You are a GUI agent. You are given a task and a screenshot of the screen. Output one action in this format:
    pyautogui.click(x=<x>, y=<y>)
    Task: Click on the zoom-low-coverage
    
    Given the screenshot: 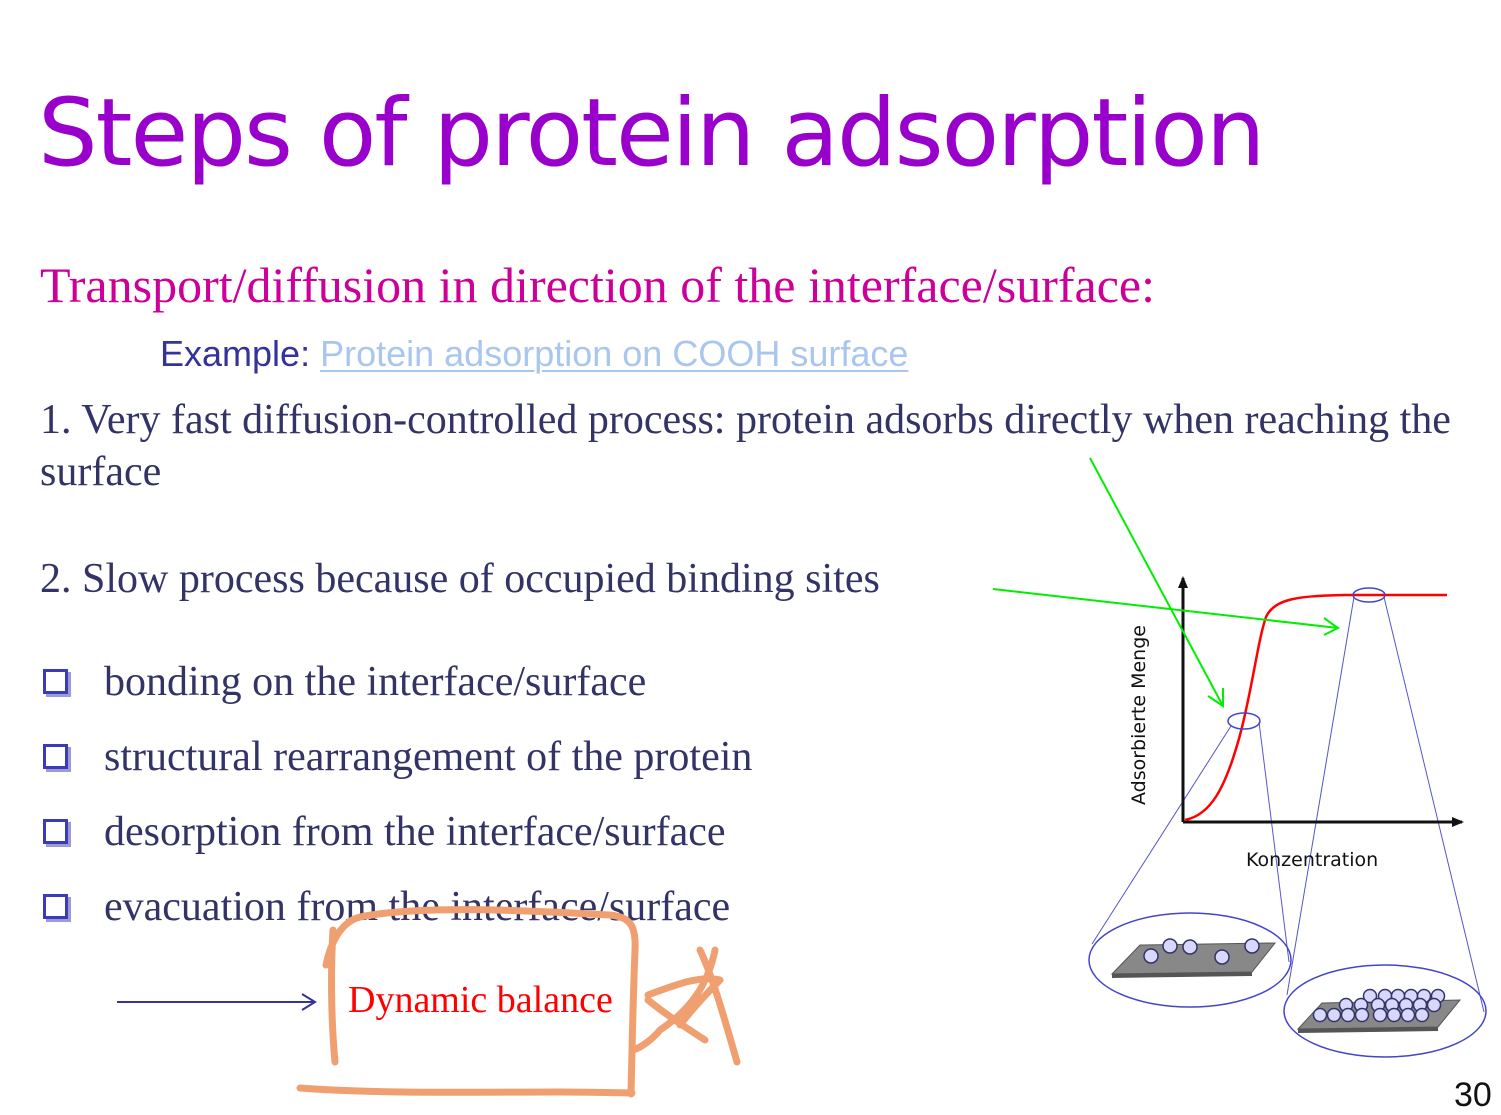 What is the action you would take?
    pyautogui.click(x=1190, y=960)
    